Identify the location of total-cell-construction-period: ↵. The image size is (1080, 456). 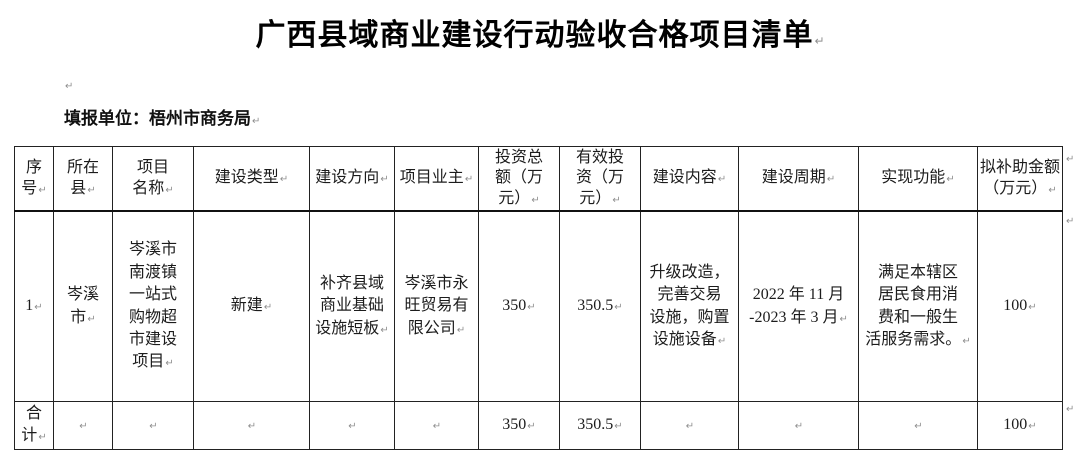
(798, 425).